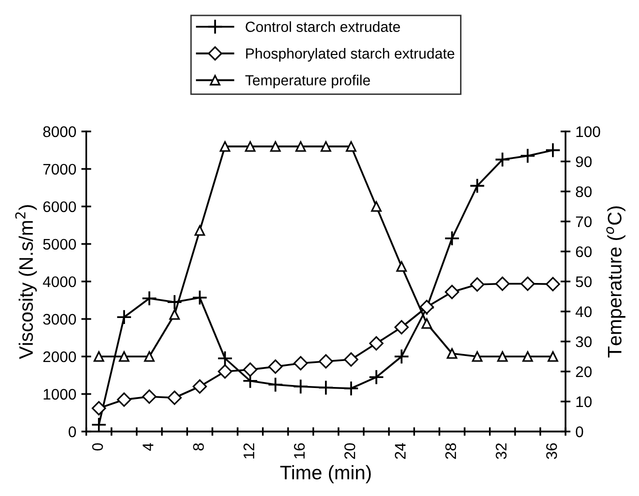  I want to click on x-tick-label: 20, so click(350, 451).